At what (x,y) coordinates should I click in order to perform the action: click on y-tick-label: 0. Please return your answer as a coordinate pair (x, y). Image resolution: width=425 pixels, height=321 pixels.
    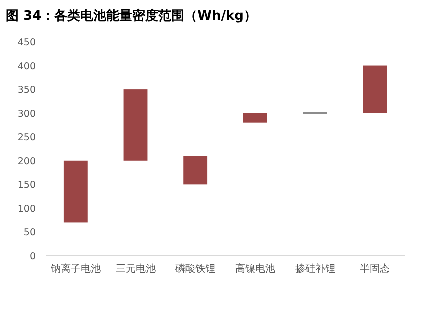
    Looking at the image, I should click on (33, 257).